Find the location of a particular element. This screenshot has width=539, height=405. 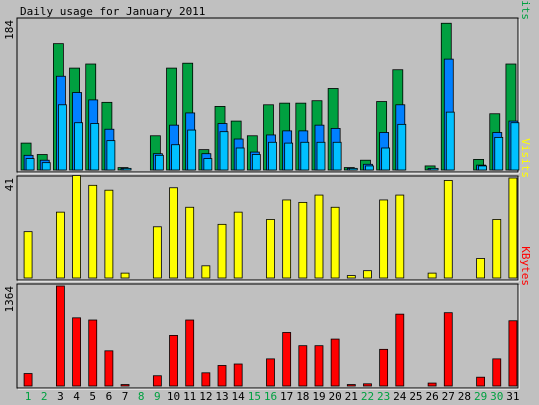

x-tick-label-day-23: 23 is located at coordinates (383, 396).